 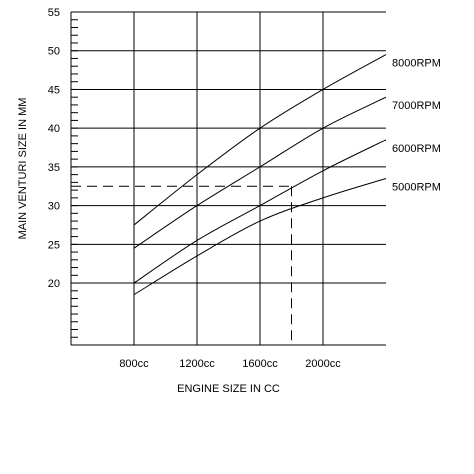 What do you see at coordinates (54, 52) in the screenshot?
I see `y-tick-label: 50` at bounding box center [54, 52].